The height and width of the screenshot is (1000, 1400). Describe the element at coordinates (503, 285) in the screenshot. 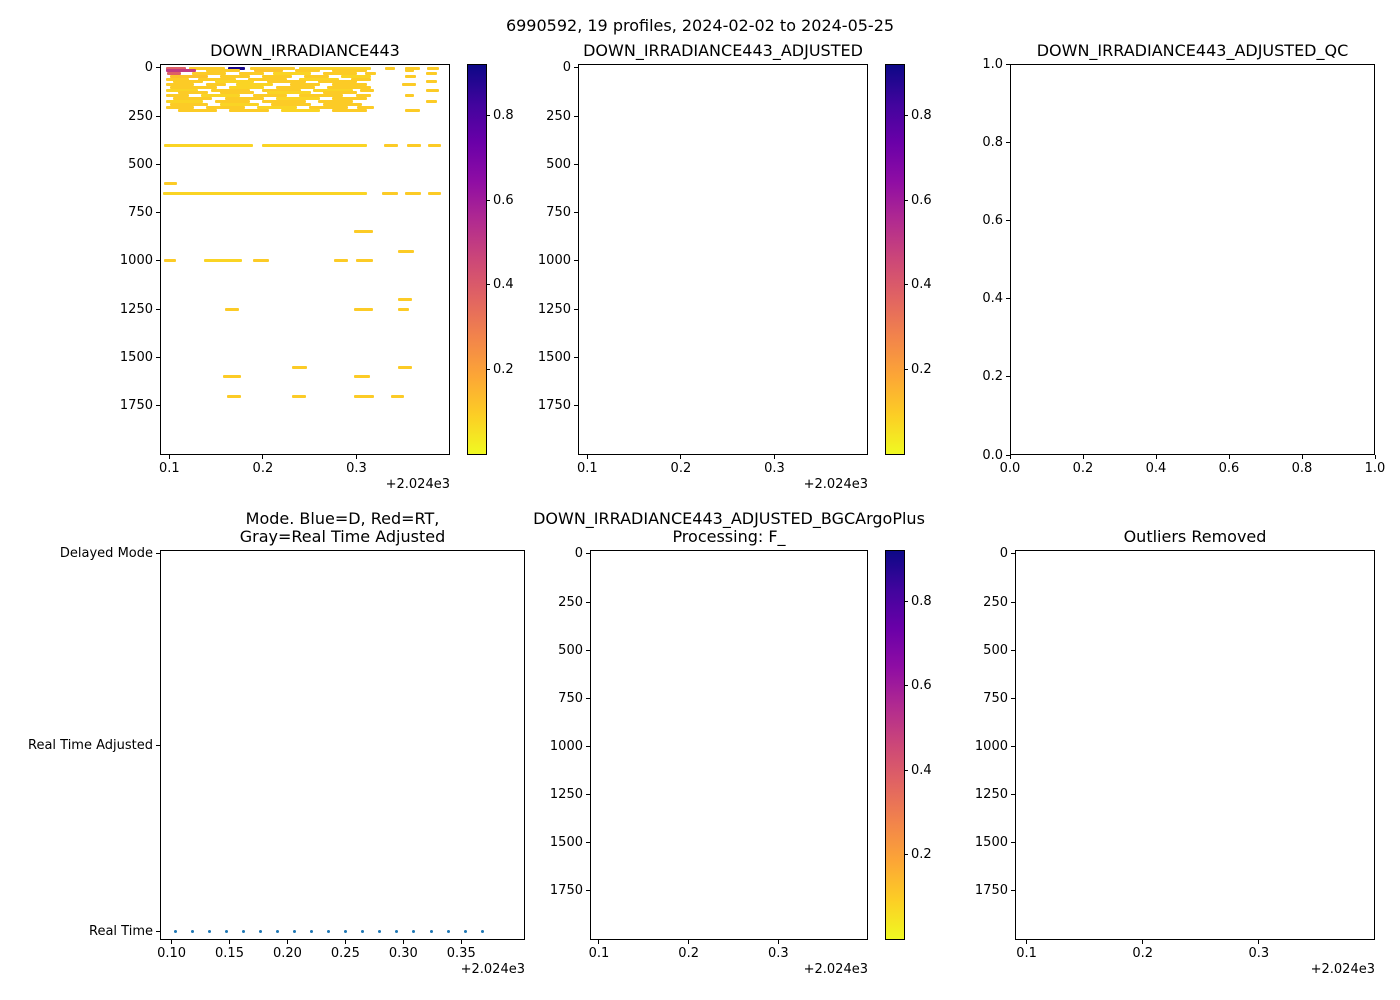

I see `colorbar-tick-label: 0.4` at that location.